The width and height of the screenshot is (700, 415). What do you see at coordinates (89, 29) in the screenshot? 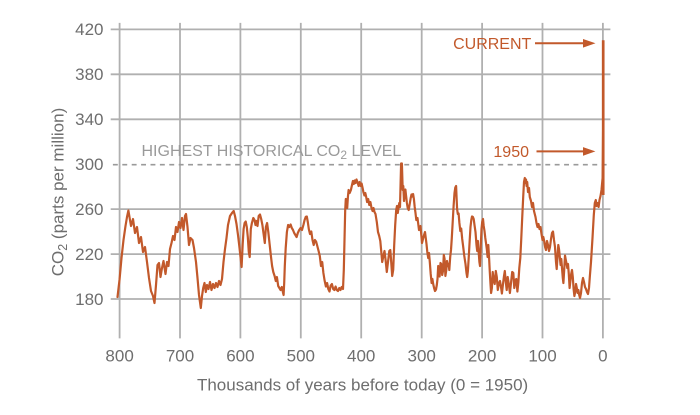
I see `svg-text: 420` at bounding box center [89, 29].